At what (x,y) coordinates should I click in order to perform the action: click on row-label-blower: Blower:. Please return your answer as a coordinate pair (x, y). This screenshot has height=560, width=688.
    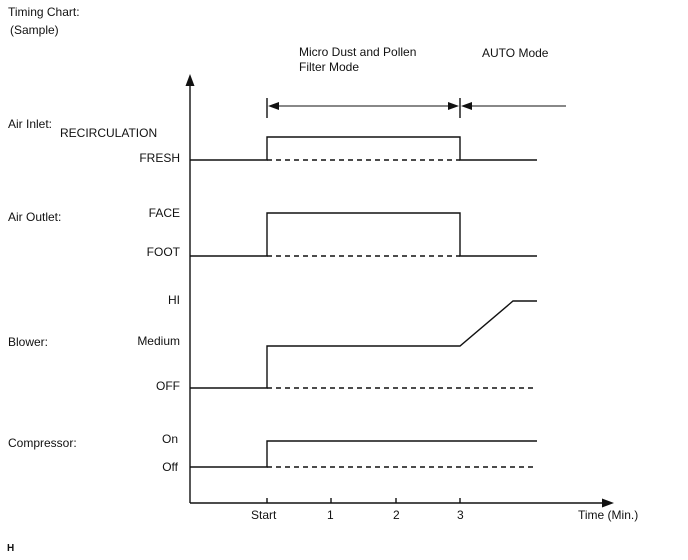
    Looking at the image, I should click on (28, 342).